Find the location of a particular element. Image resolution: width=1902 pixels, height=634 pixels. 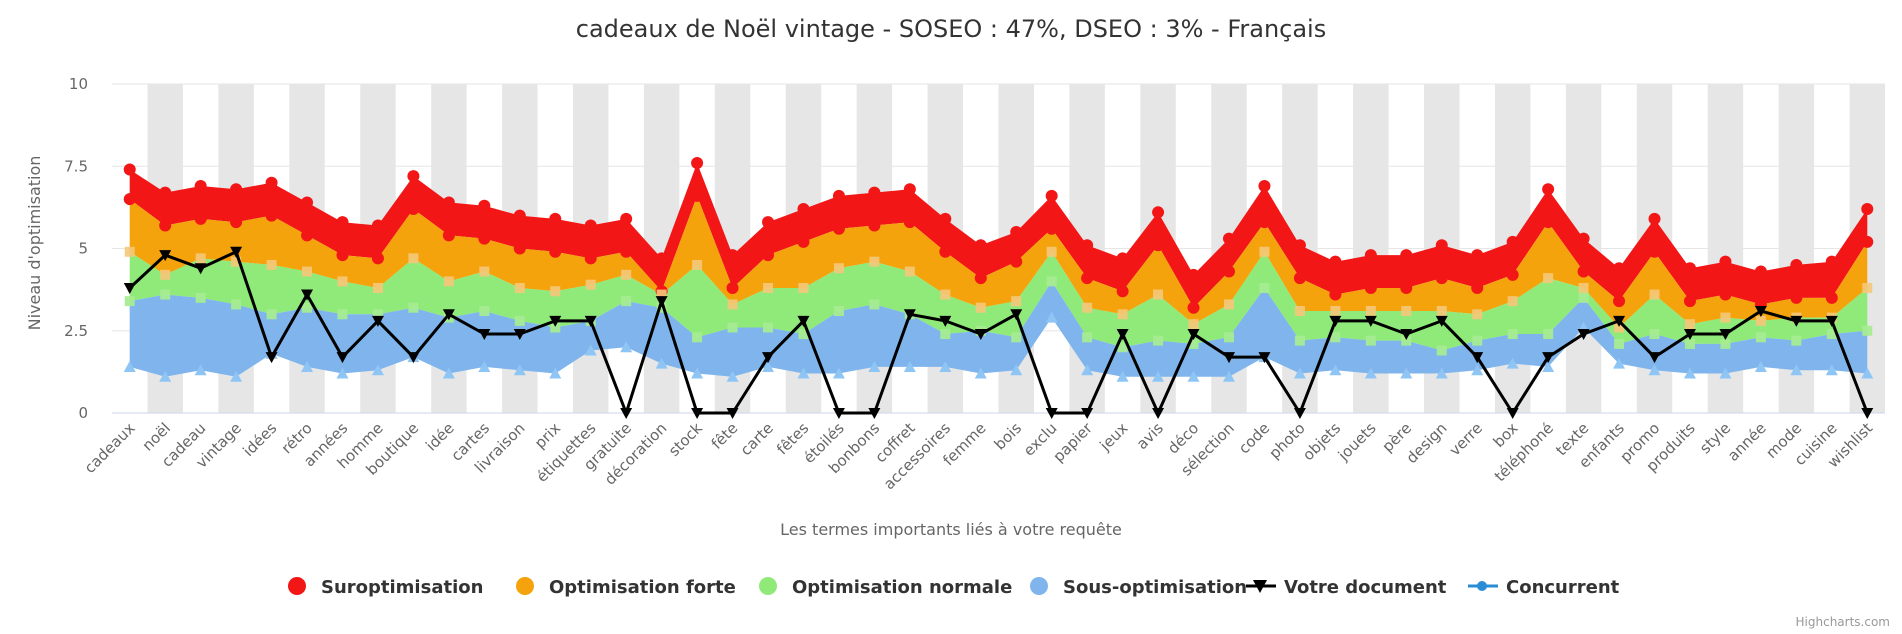

legend-item: Votre document is located at coordinates (1346, 587).